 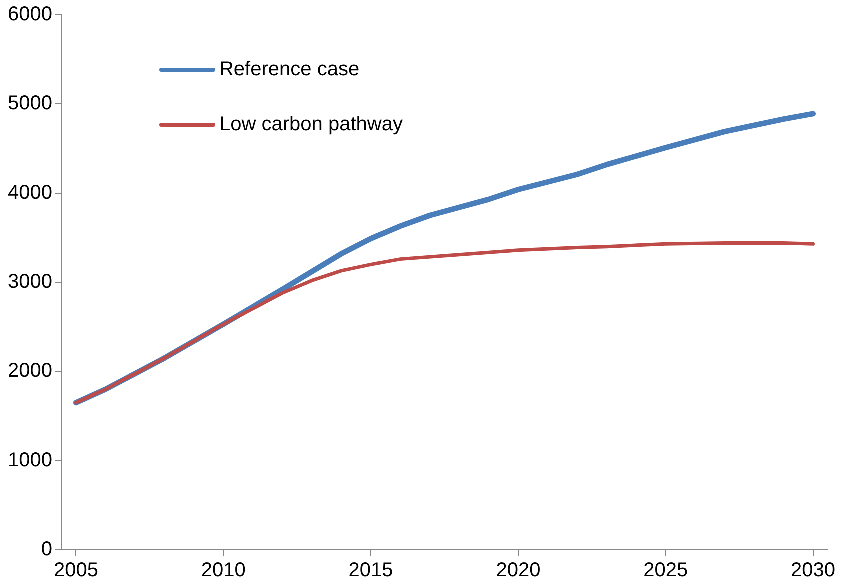 What do you see at coordinates (30, 193) in the screenshot?
I see `y-tick-label: 4000` at bounding box center [30, 193].